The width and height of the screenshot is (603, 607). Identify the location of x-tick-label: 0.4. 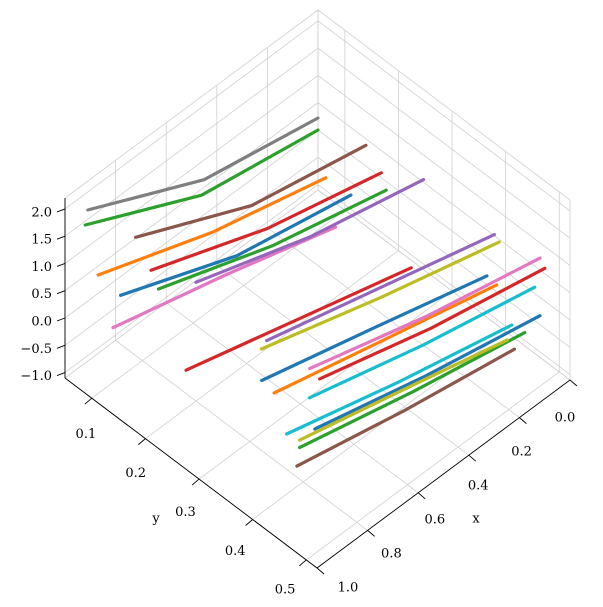
(478, 486).